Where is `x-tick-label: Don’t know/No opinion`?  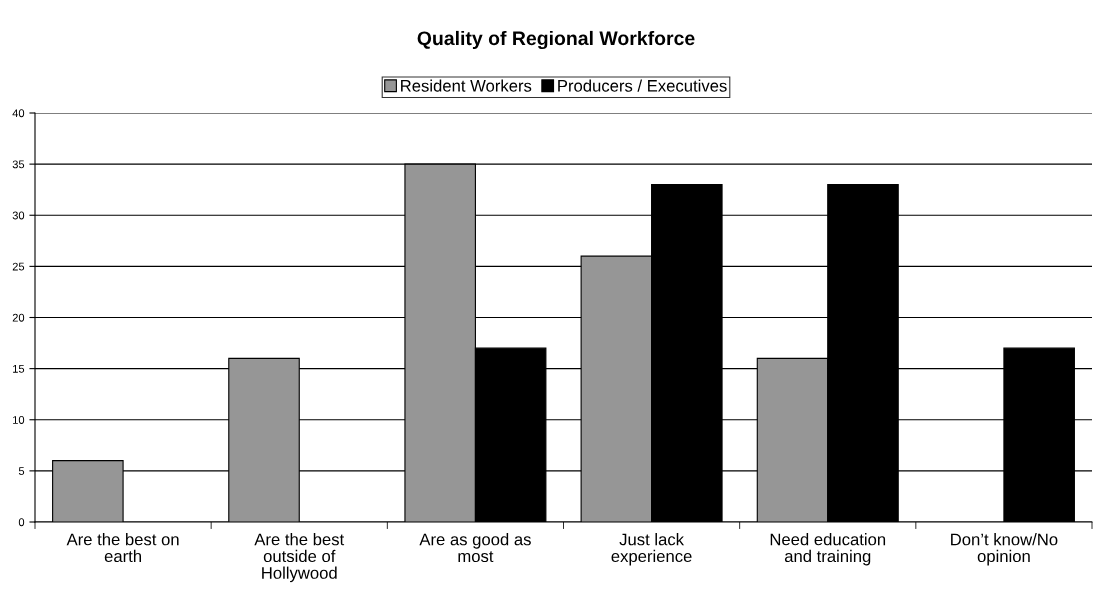 x-tick-label: Don’t know/No opinion is located at coordinates (1004, 549).